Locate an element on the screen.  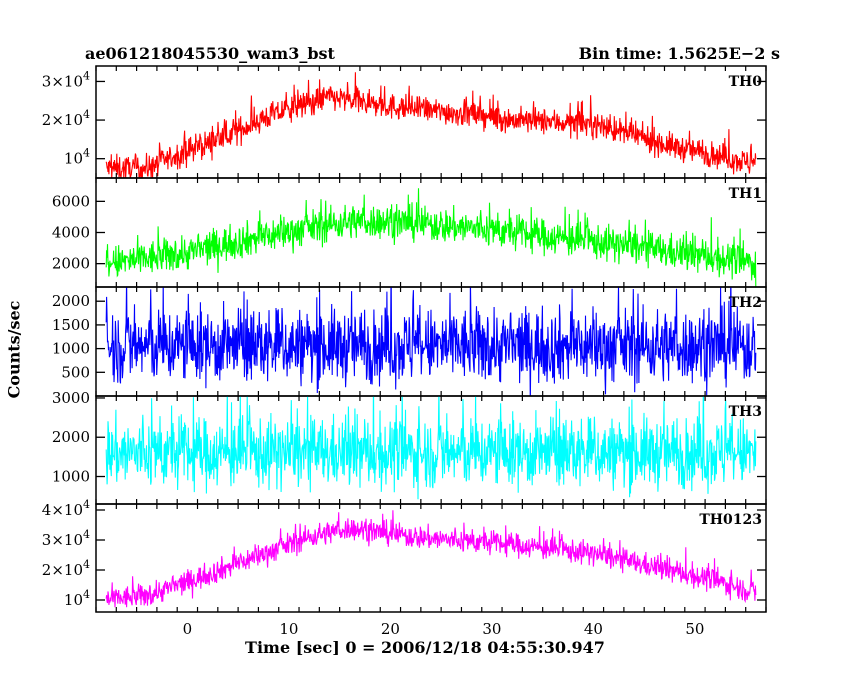
plot-title: ae061218045530_wam3_bst is located at coordinates (210, 53).